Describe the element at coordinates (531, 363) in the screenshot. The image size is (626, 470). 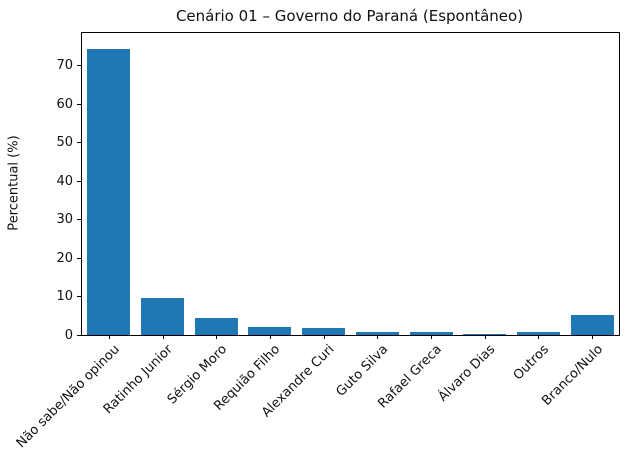
I see `x-tick-label: Outros` at that location.